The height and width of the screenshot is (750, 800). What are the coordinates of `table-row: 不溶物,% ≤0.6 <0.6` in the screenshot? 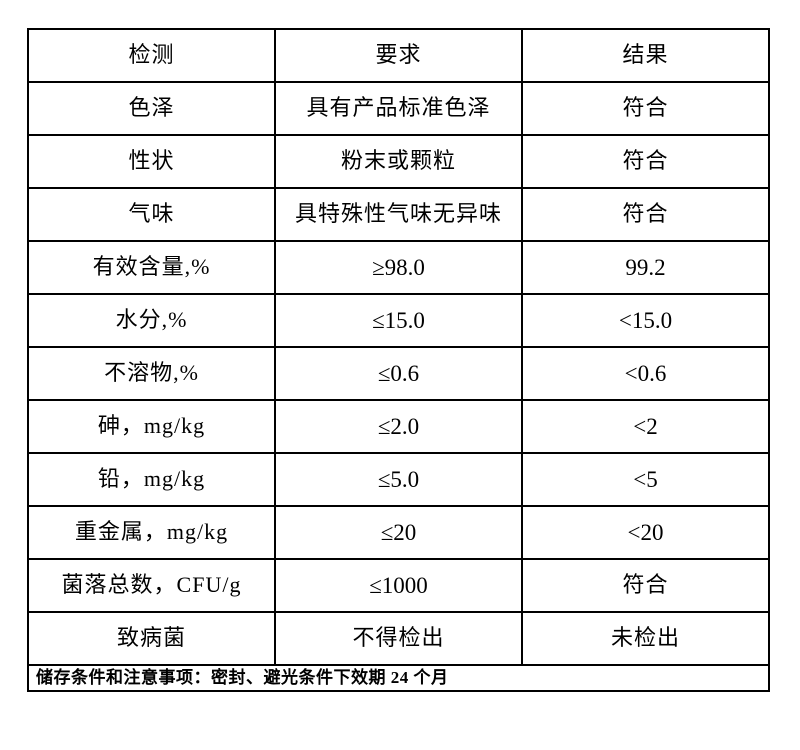 It's located at (398, 373).